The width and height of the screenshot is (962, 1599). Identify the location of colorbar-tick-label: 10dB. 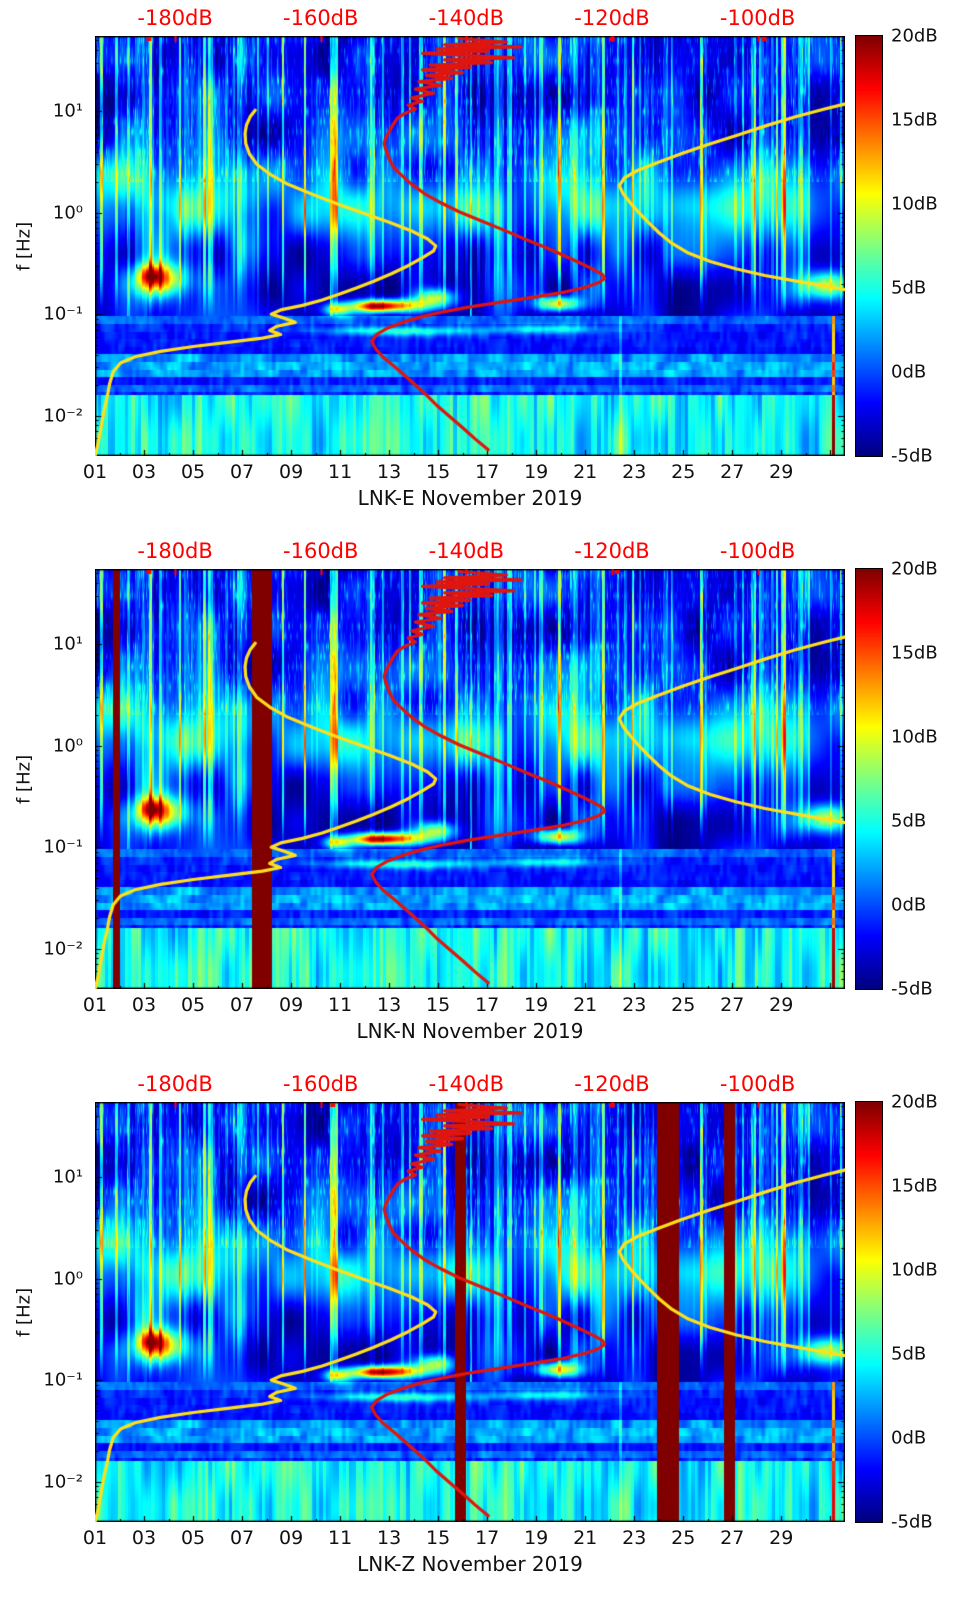
(914, 204).